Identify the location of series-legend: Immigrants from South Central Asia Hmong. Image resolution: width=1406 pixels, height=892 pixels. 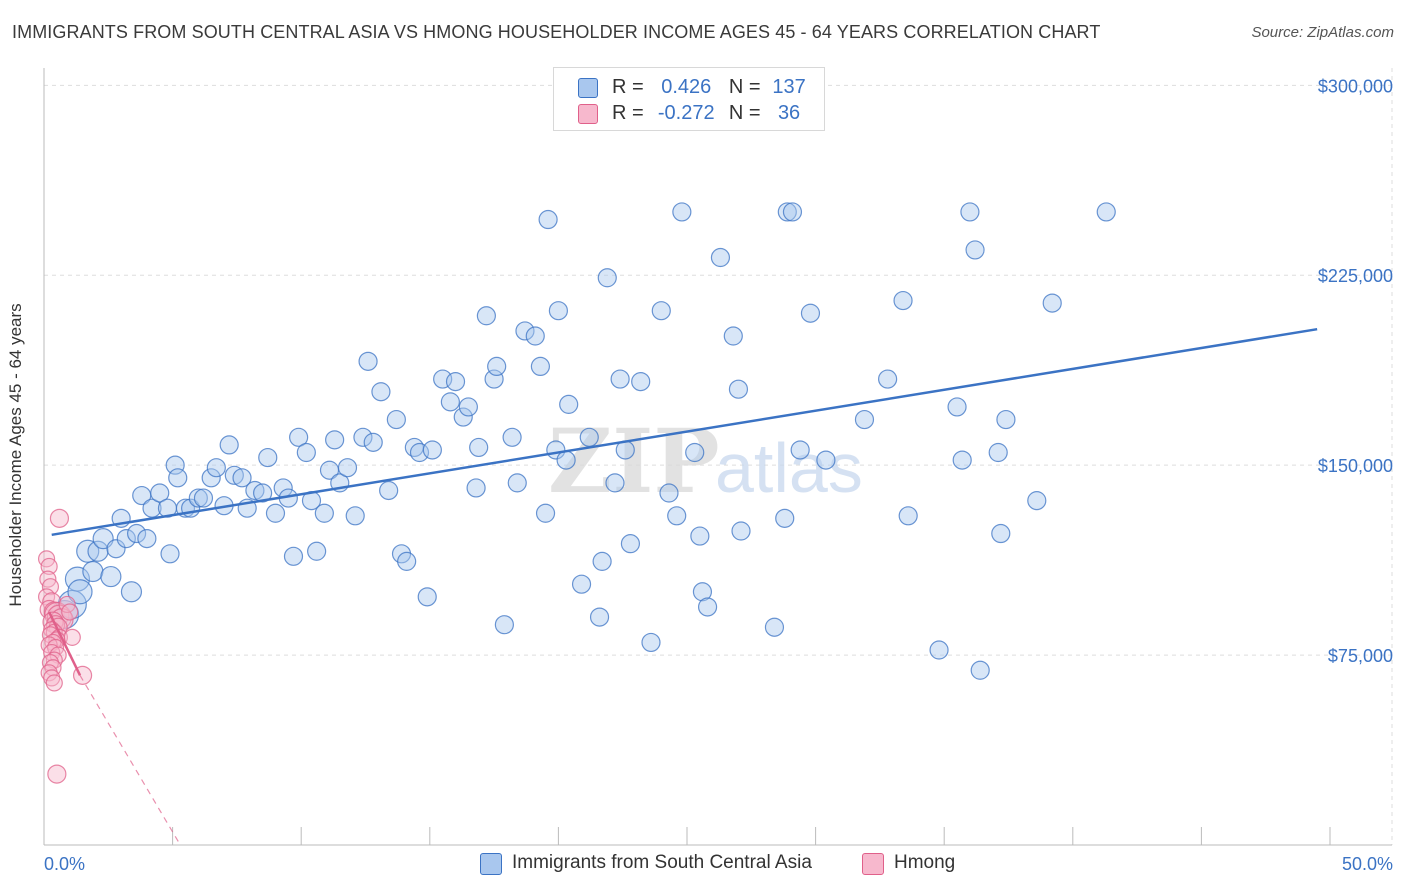
(703, 865).